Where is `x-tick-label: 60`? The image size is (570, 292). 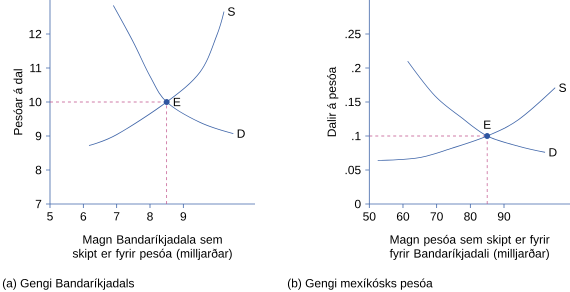
x-tick-label: 60 is located at coordinates (403, 216).